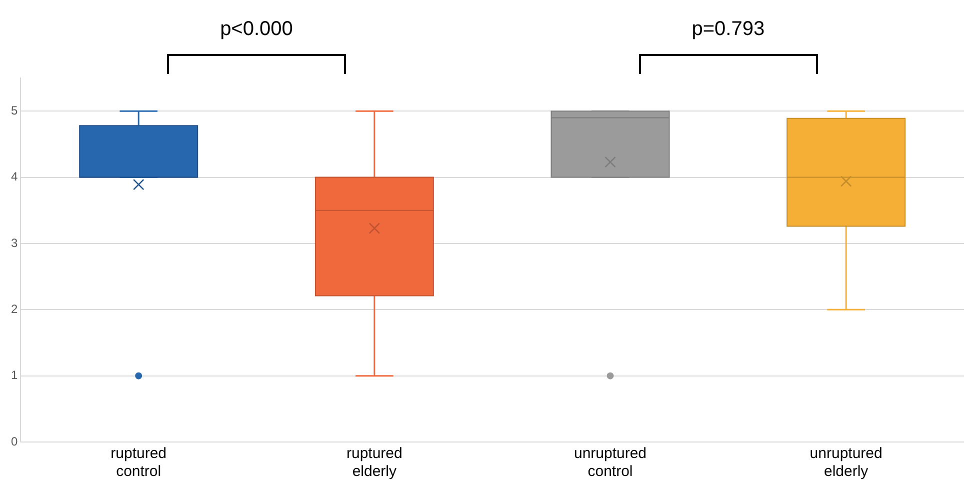  Describe the element at coordinates (14, 243) in the screenshot. I see `y-tick-label: 3` at that location.